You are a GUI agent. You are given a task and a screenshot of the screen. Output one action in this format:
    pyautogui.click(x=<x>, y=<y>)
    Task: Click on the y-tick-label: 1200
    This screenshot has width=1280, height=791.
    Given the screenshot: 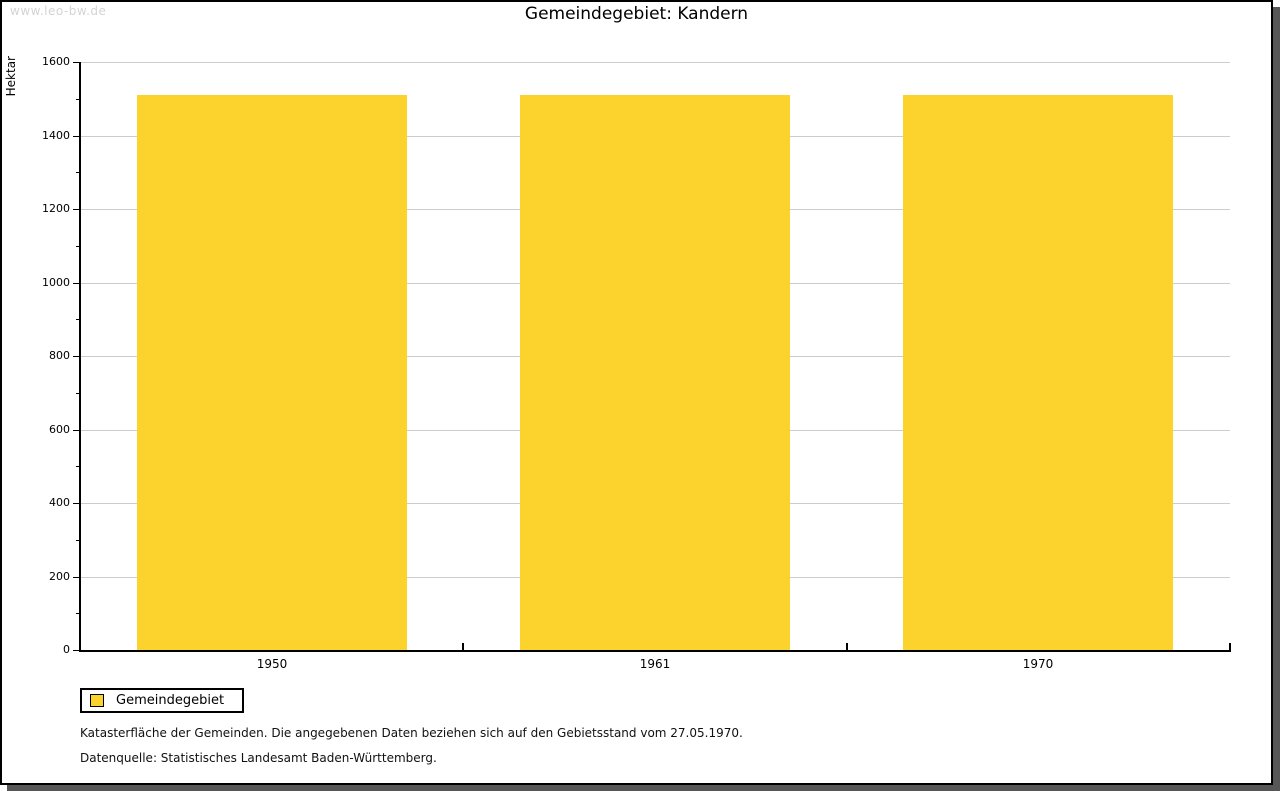 What is the action you would take?
    pyautogui.click(x=56, y=208)
    